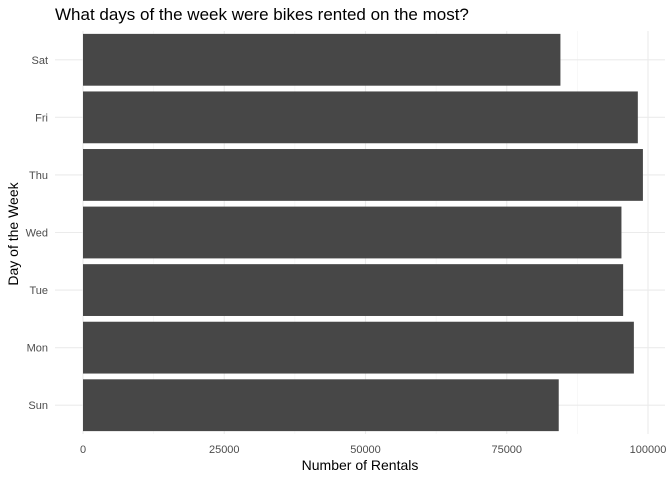 The width and height of the screenshot is (672, 480). What do you see at coordinates (506, 450) in the screenshot?
I see `x-tick-label: 75000` at bounding box center [506, 450].